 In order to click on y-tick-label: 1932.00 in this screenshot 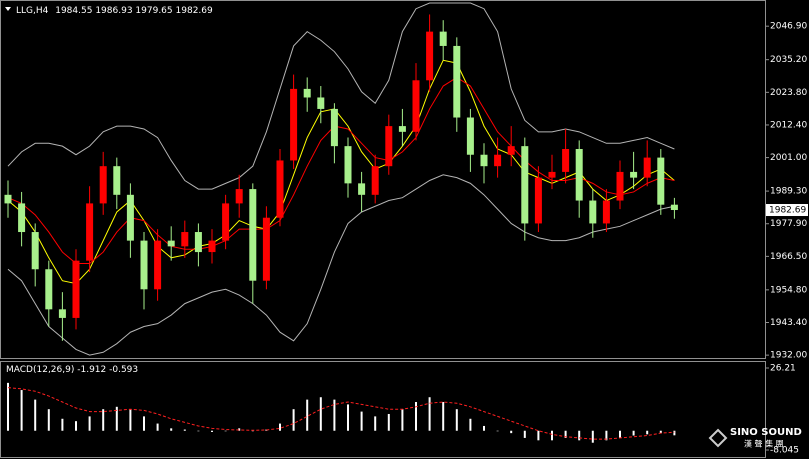, I will do `click(788, 356)`.